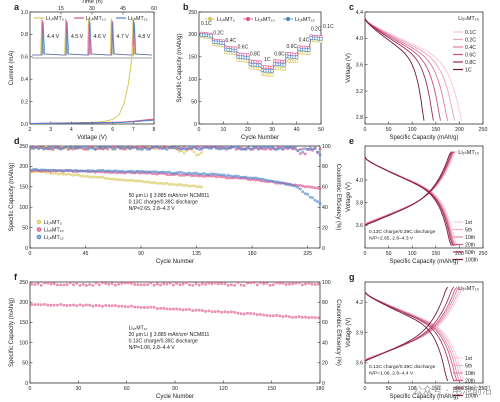 This screenshot has width=500, height=402. What do you see at coordinates (471, 396) in the screenshot?
I see `legend-label: 100th` at bounding box center [471, 396].